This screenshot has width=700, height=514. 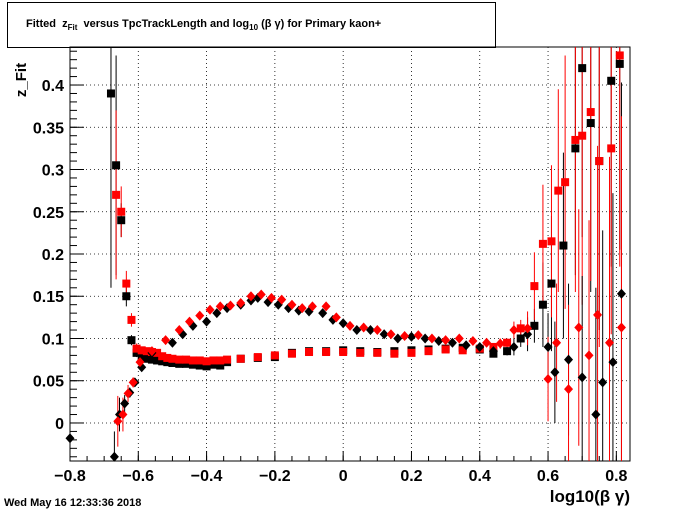 I want to click on y-tick-label: 0.15, so click(x=48, y=297).